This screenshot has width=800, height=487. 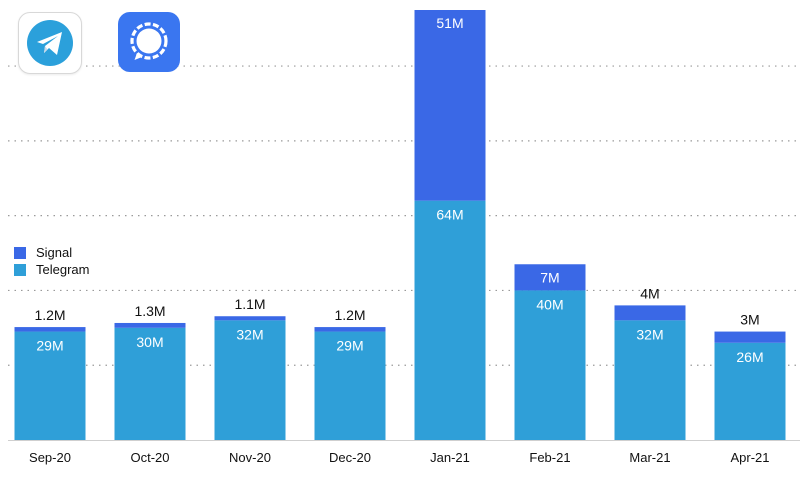 What do you see at coordinates (749, 320) in the screenshot?
I see `data-label-signal: 3M` at bounding box center [749, 320].